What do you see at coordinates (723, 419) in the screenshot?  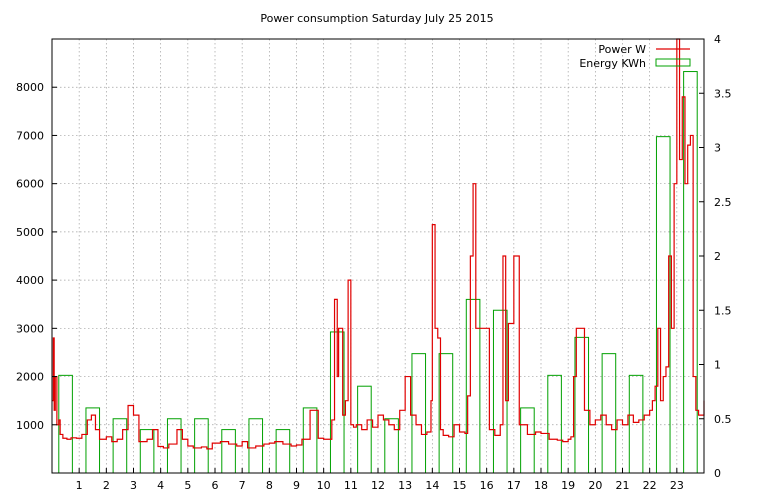 I see `y-right-tick-label: 0.5` at bounding box center [723, 419].